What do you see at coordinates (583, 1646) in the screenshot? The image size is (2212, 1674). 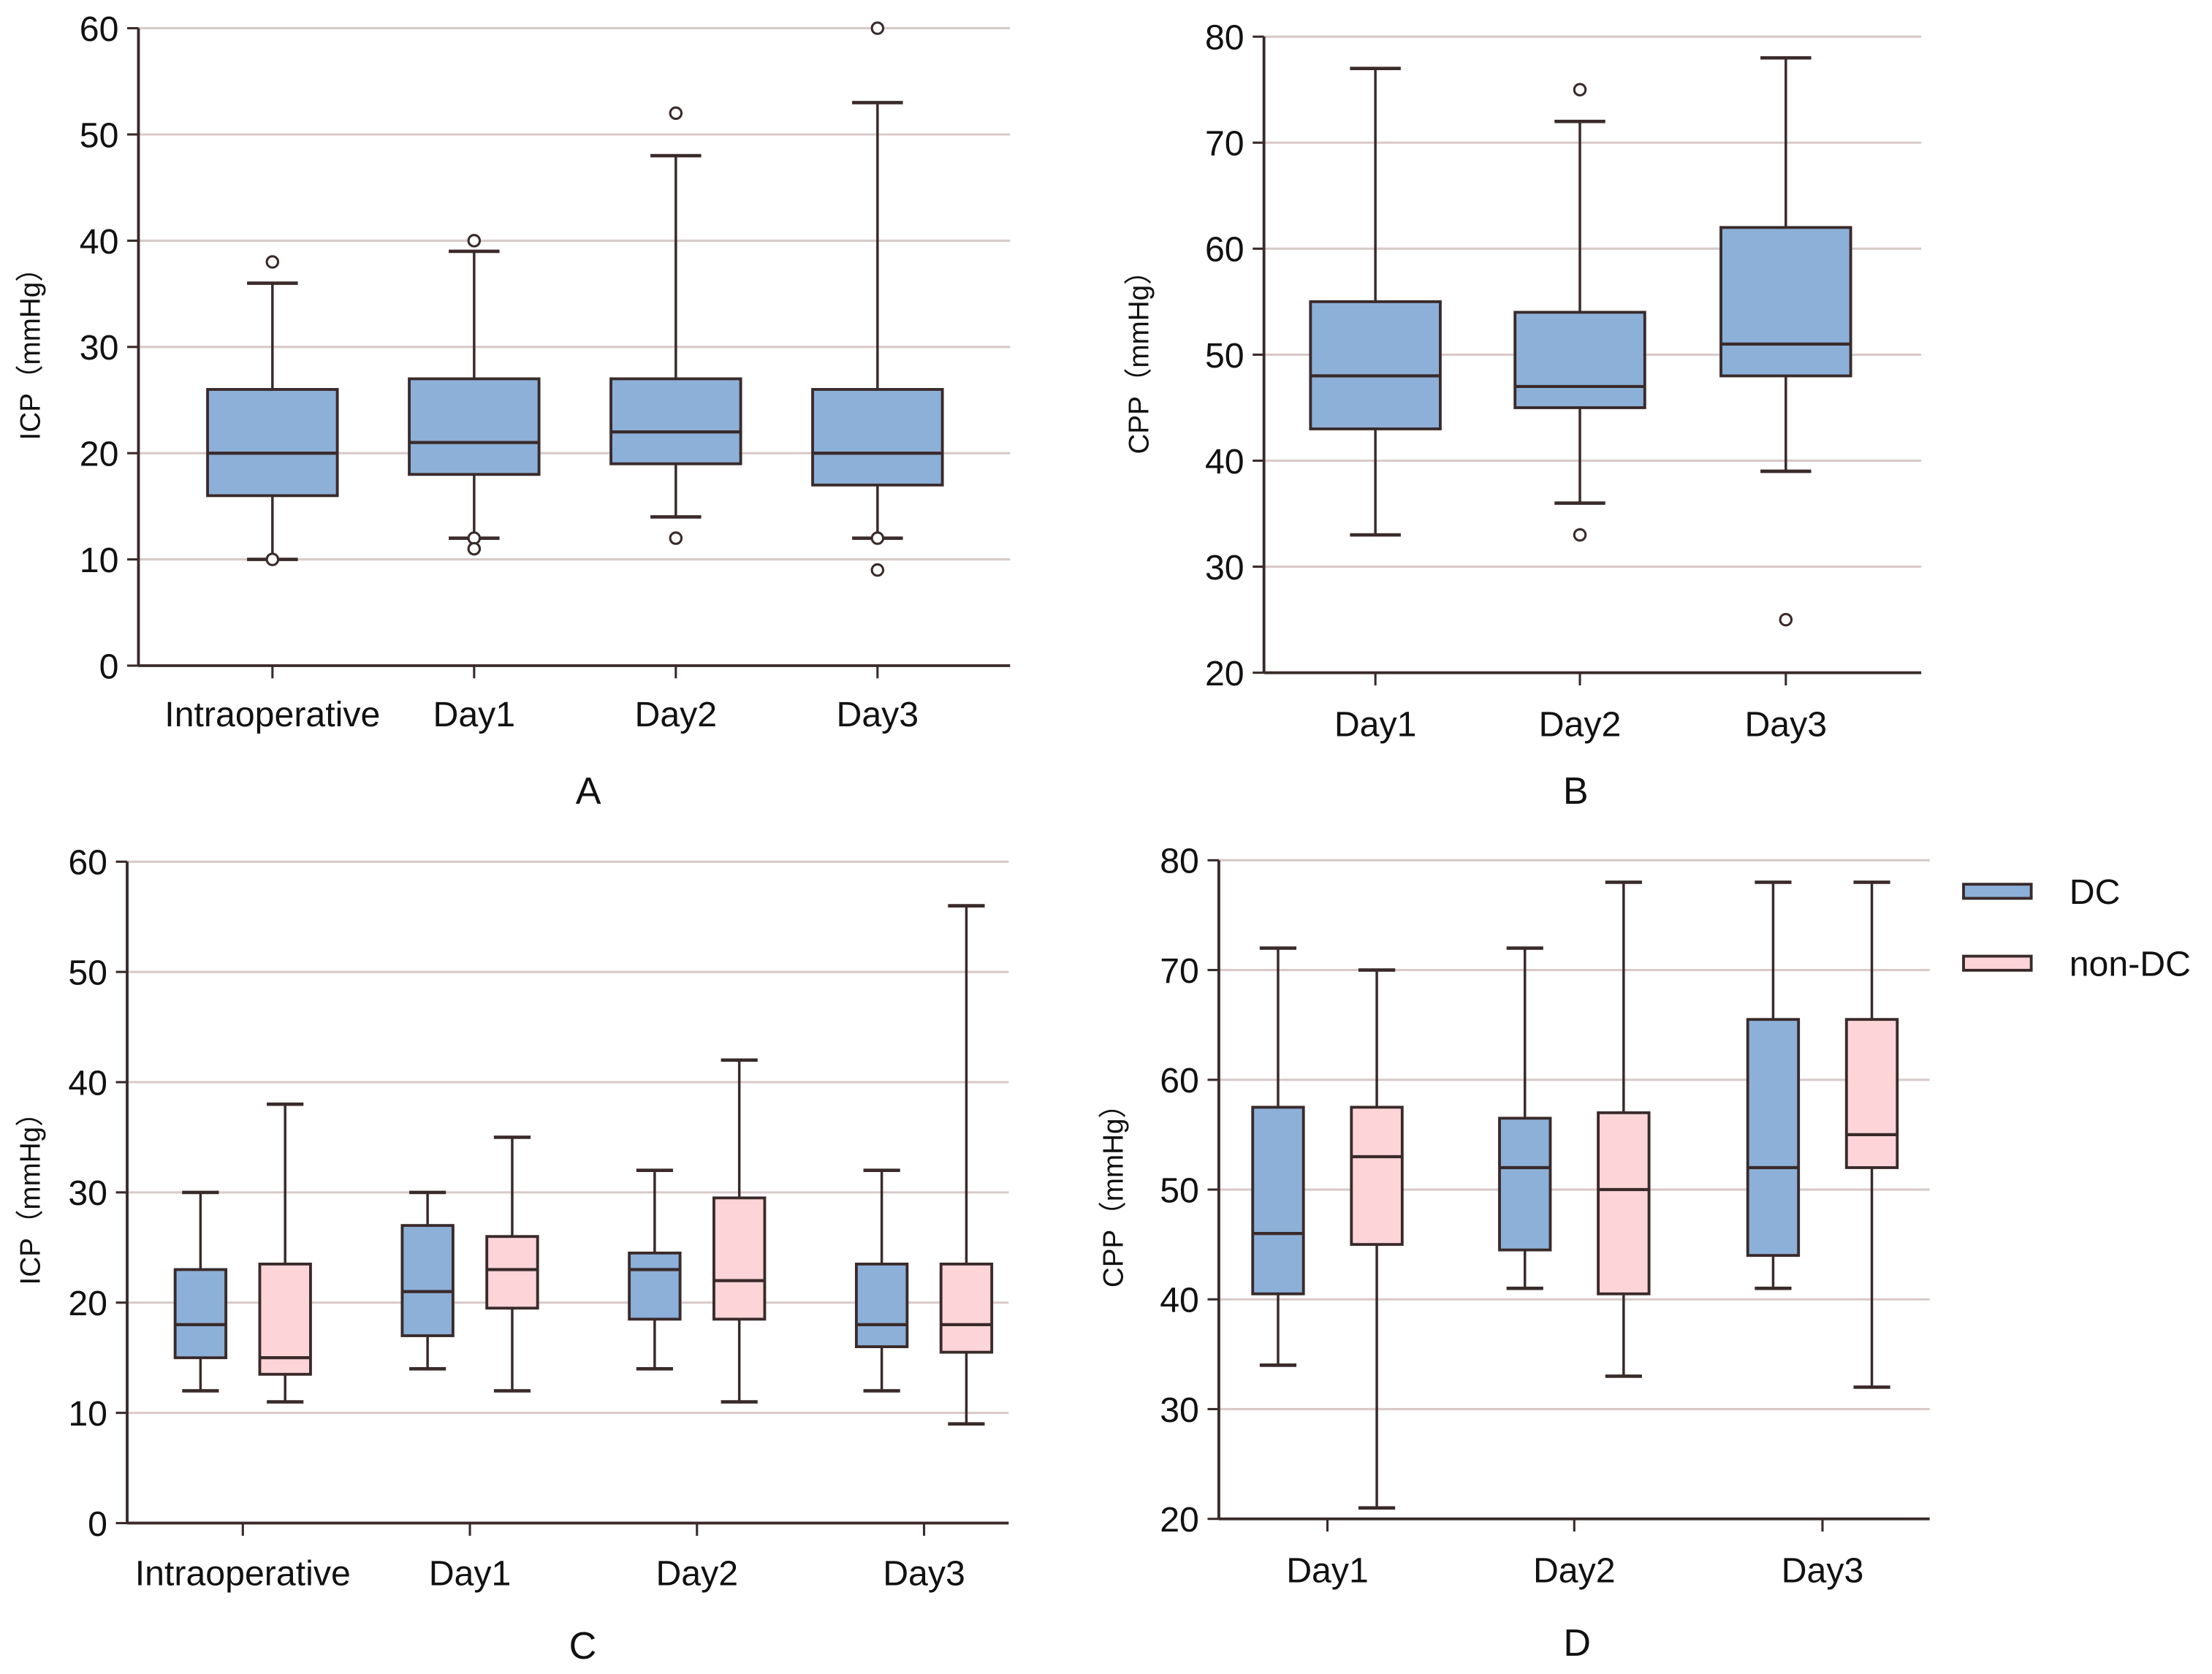 I see `panel-letter: C` at bounding box center [583, 1646].